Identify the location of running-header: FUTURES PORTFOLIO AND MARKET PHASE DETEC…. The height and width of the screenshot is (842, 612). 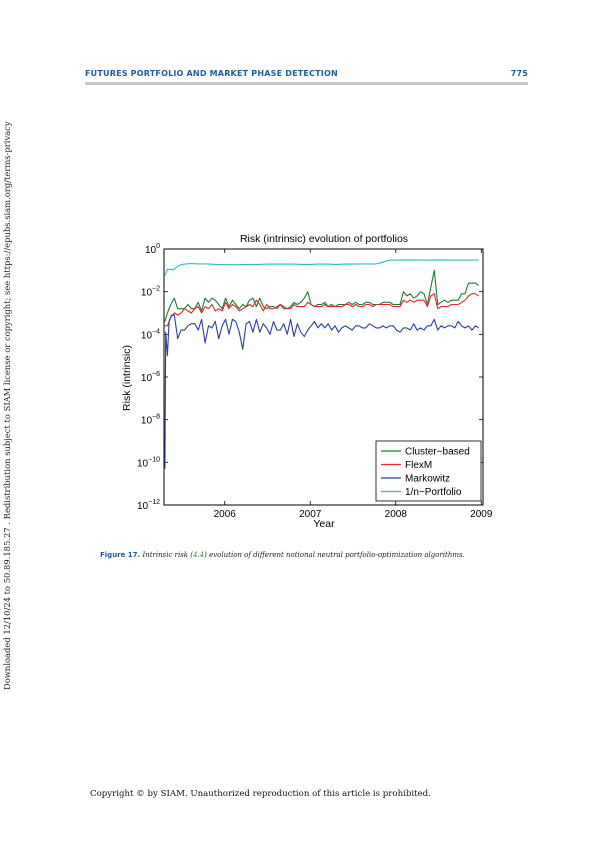
(306, 75).